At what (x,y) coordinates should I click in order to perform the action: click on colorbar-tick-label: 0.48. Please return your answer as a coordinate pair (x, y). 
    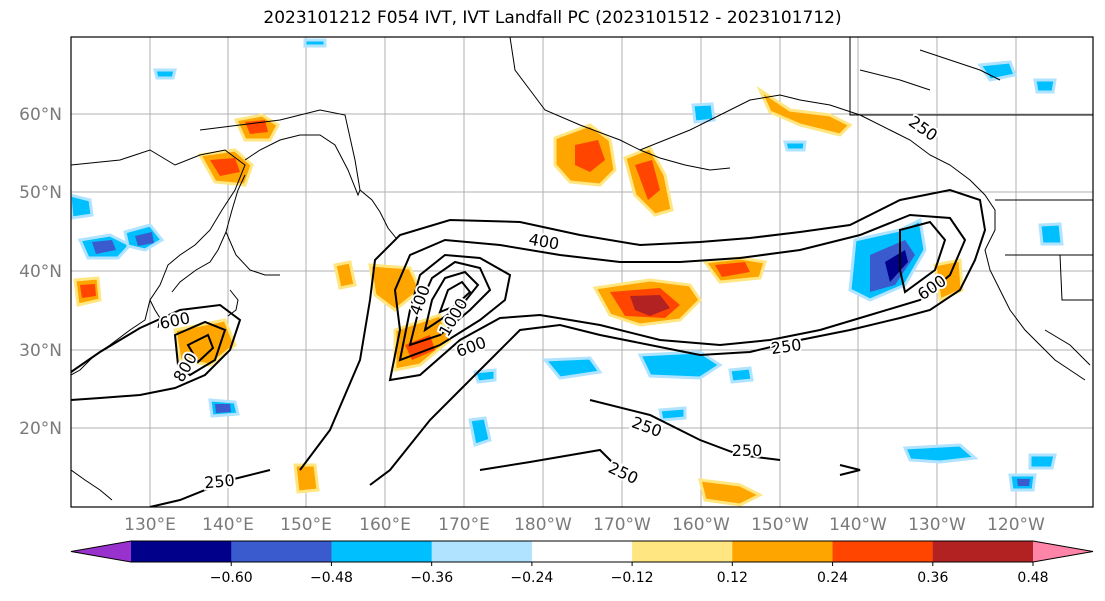
    Looking at the image, I should click on (1032, 578).